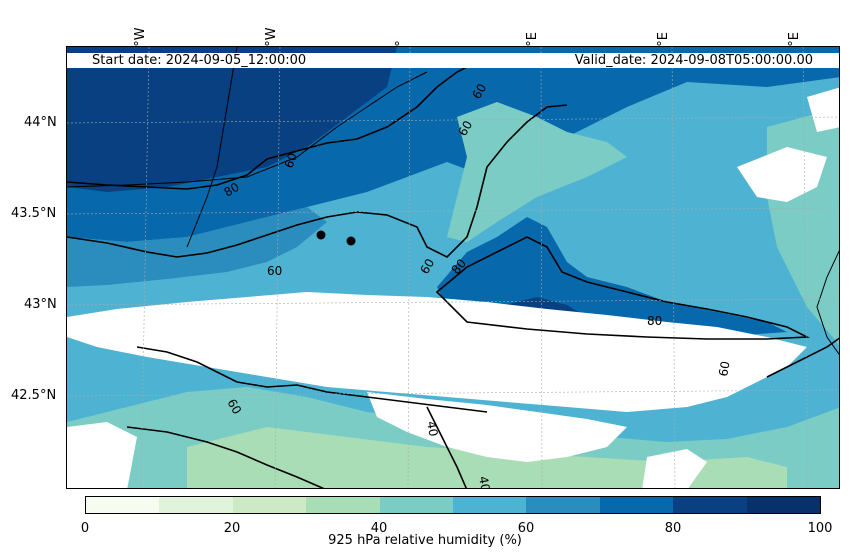  I want to click on humidity-band-west, so click(197, 247).